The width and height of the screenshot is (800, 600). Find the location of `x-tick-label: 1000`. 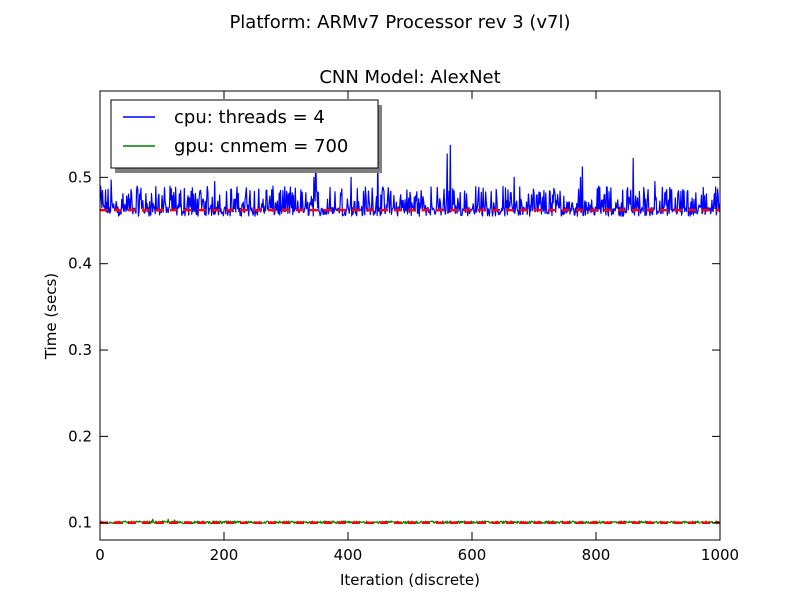

x-tick-label: 1000 is located at coordinates (720, 555).